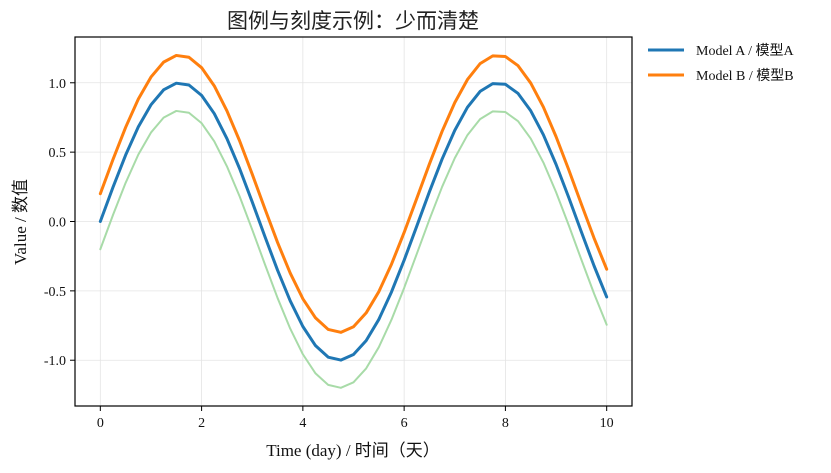  Describe the element at coordinates (355, 418) in the screenshot. I see `x-axis-ticks: 0 2 4 6 8 10` at that location.